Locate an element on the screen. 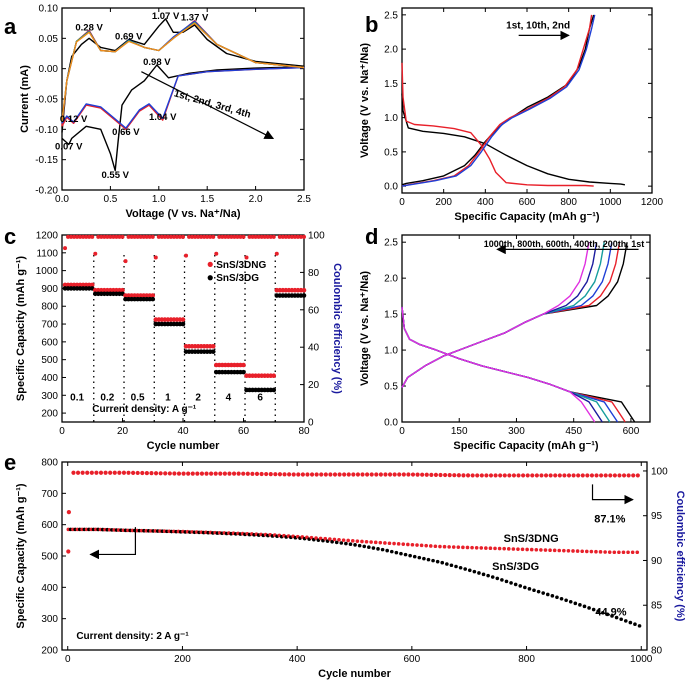 This screenshot has width=700, height=691. ce-point-first is located at coordinates (68, 551).